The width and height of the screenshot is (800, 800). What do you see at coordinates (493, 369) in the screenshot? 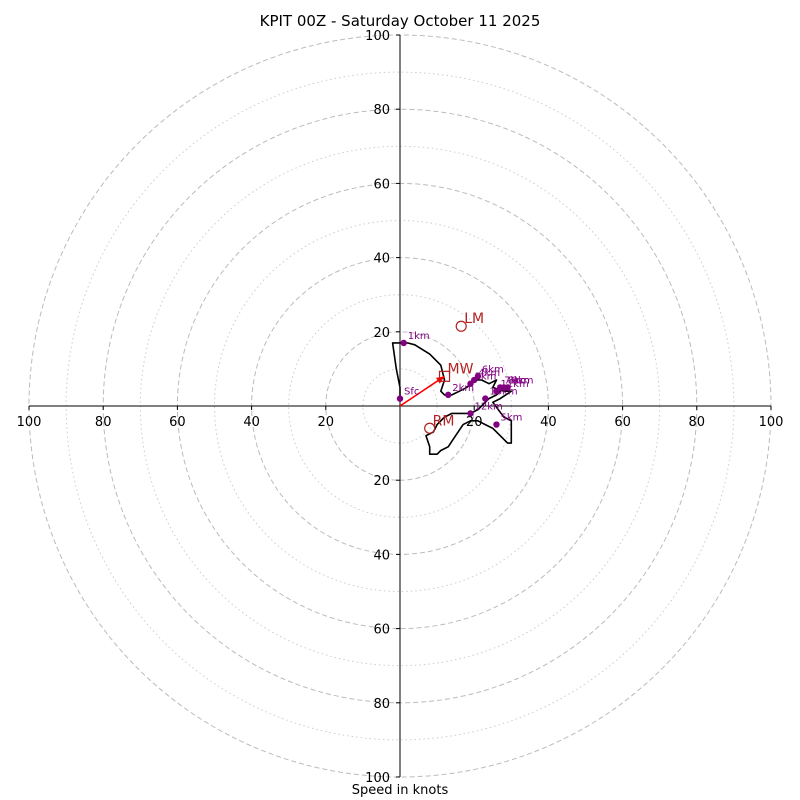
I see `level-6km-label: 6km` at bounding box center [493, 369].